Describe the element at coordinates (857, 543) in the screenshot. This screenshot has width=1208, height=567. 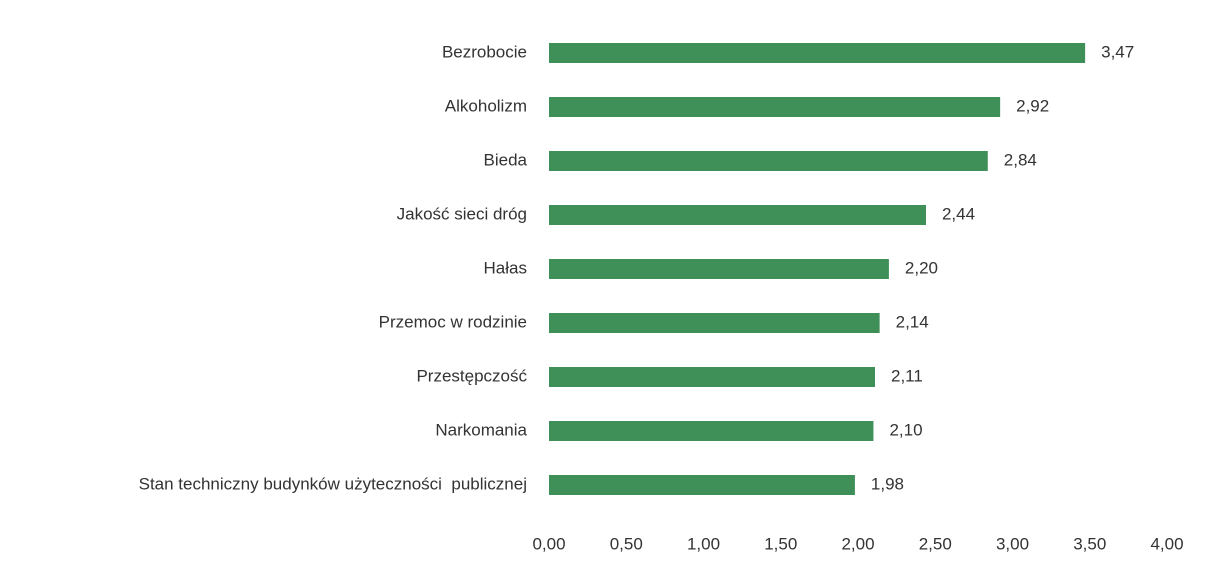
I see `x-tick-label: 2,00` at that location.